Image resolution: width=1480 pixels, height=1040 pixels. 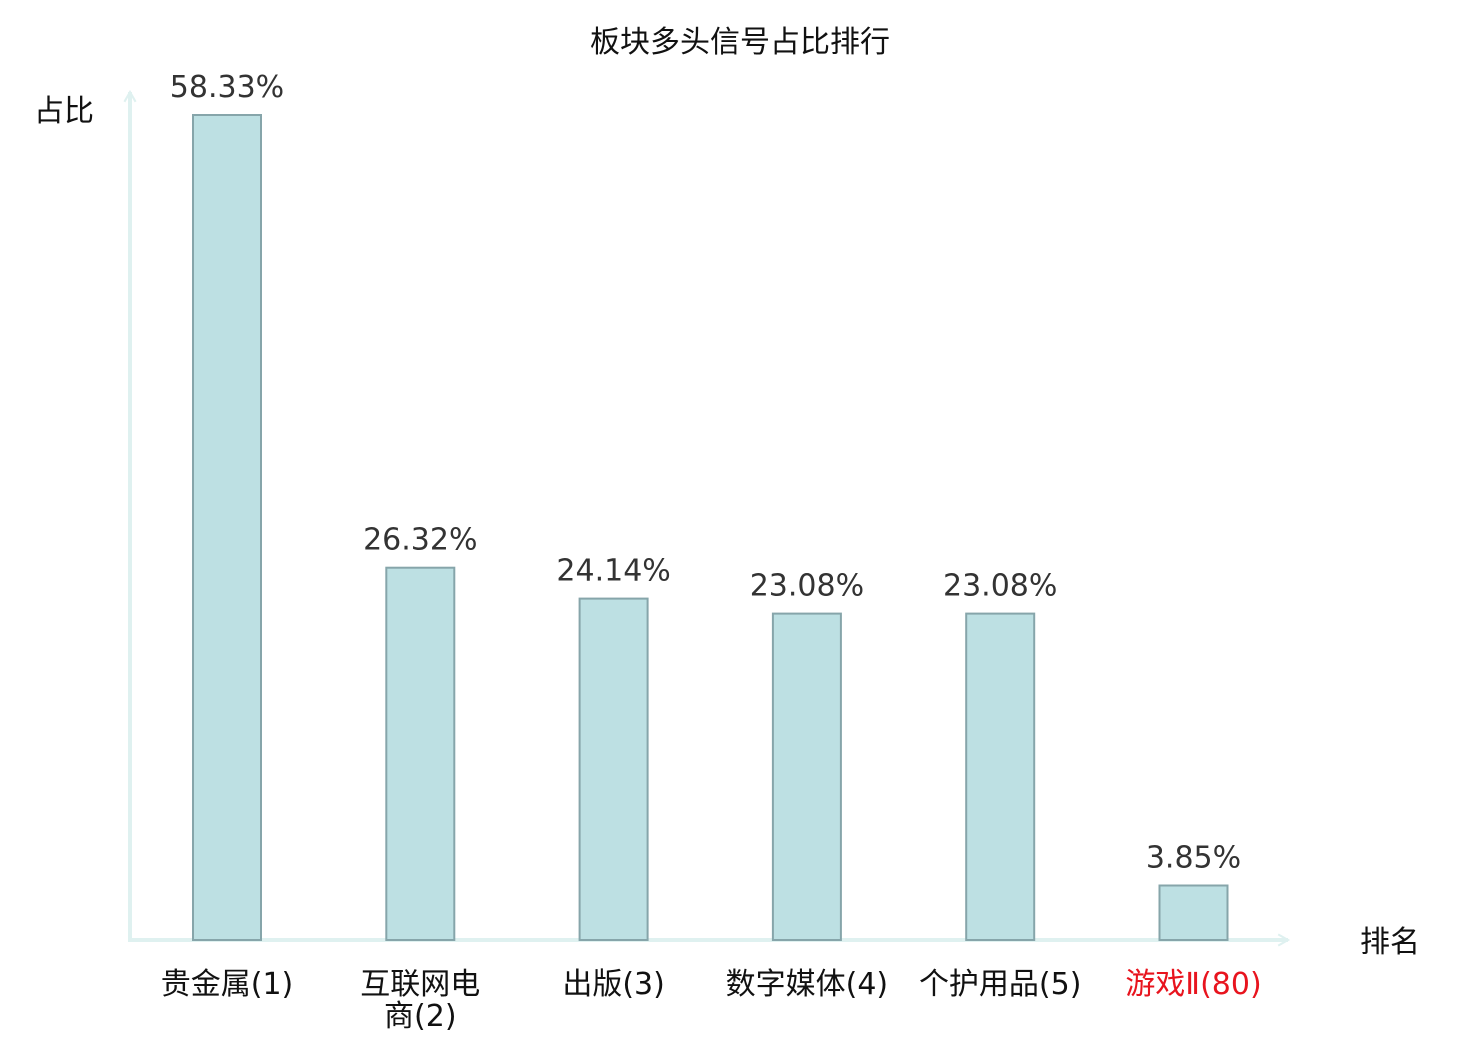 I want to click on value-label-3: 24.14%, so click(x=613, y=571).